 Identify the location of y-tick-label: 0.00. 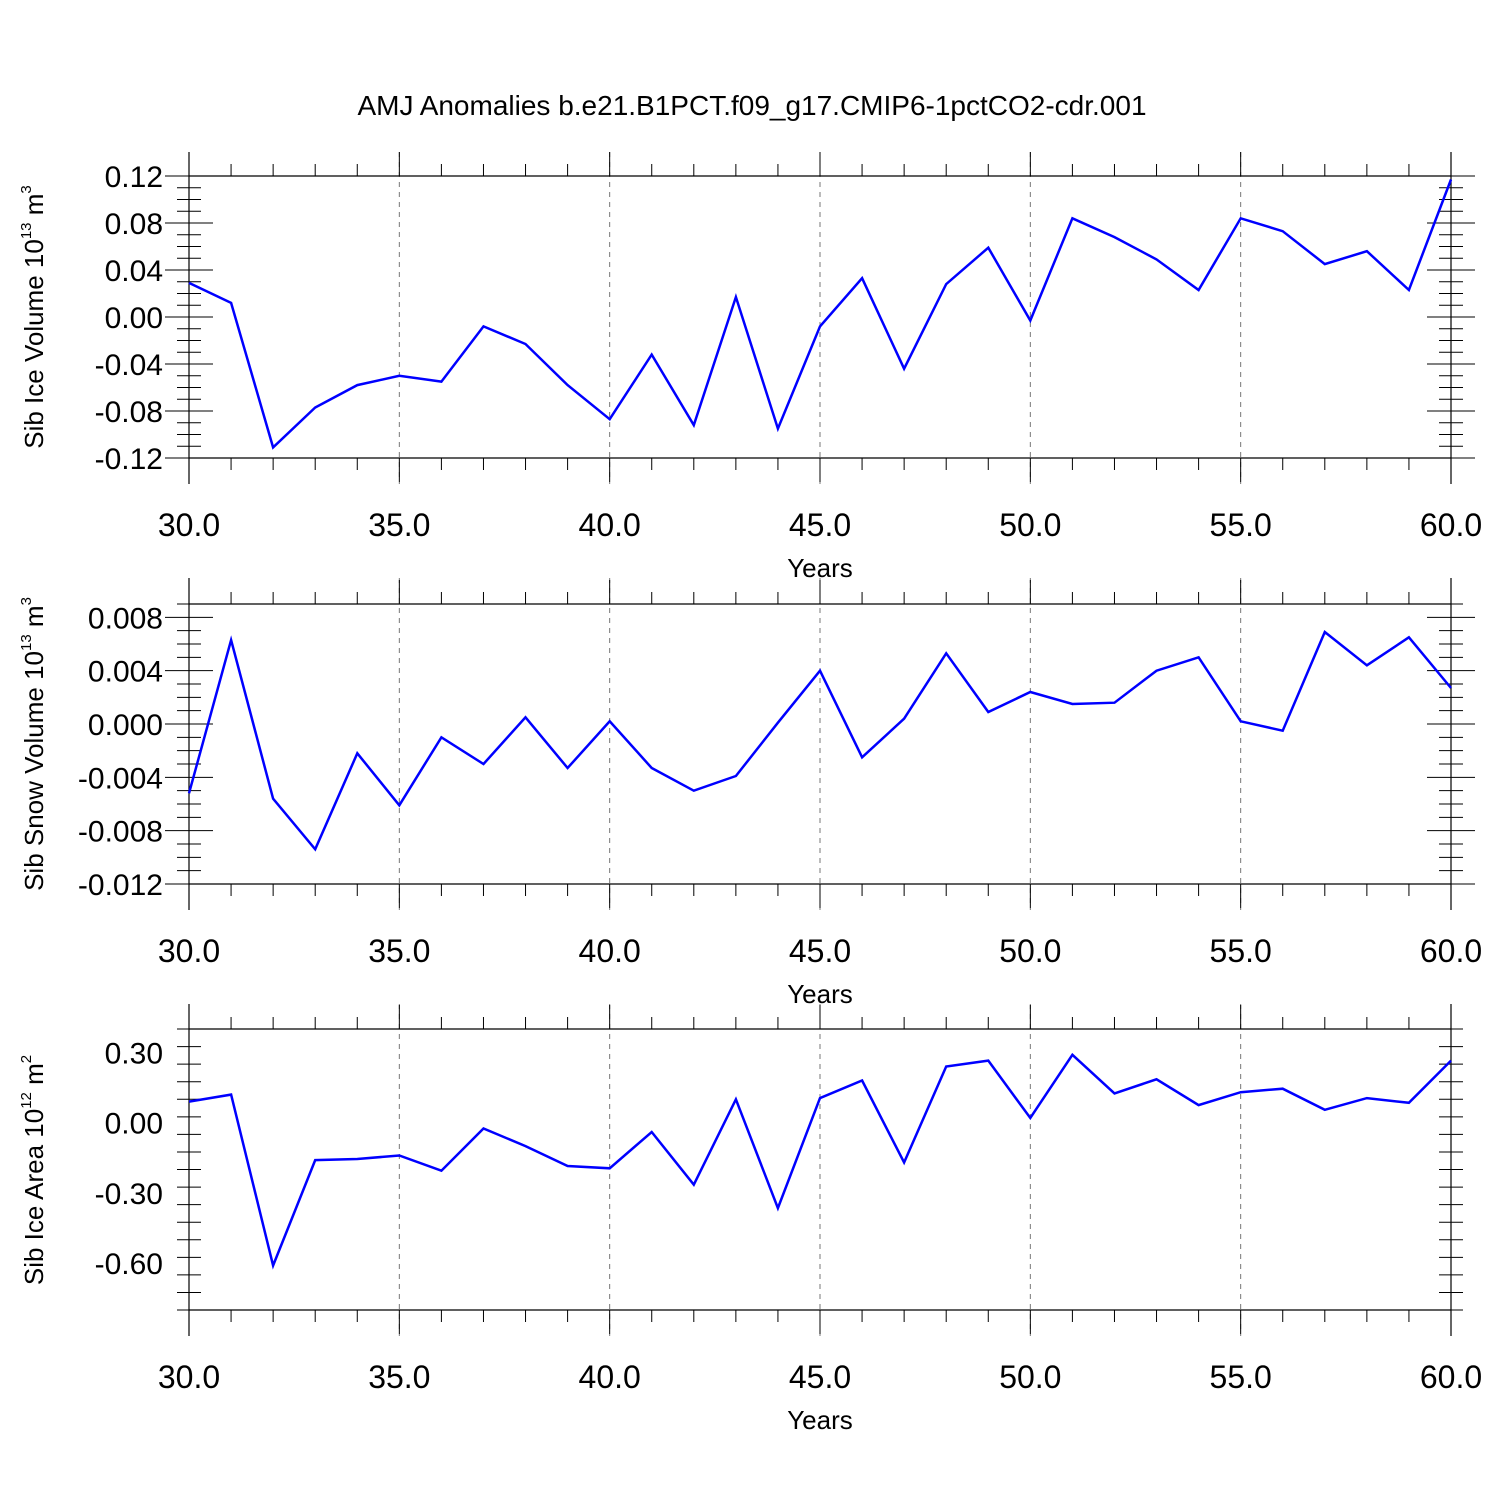
(134, 1124).